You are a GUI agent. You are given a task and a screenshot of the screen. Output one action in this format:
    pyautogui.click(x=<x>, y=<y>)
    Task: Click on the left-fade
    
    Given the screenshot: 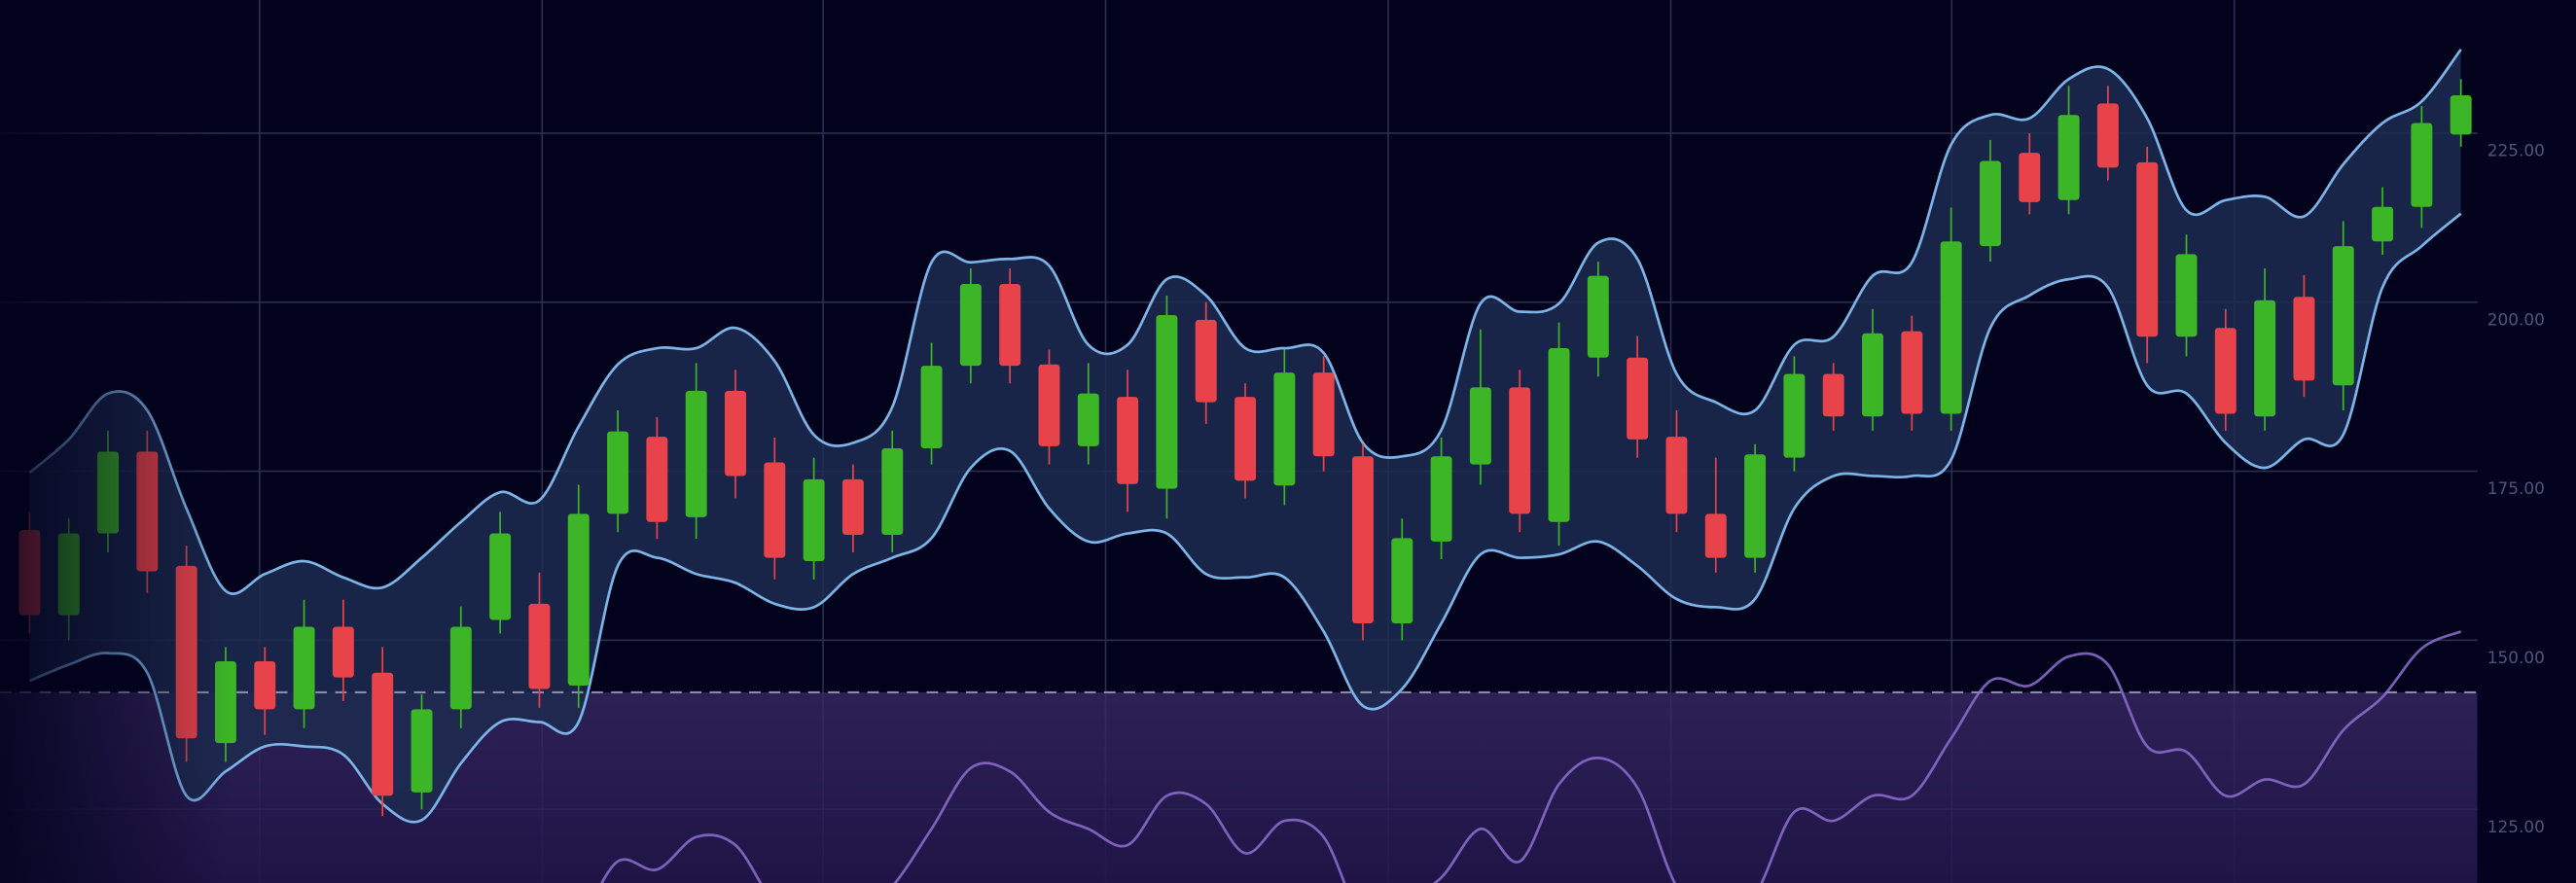 What is the action you would take?
    pyautogui.click(x=115, y=441)
    